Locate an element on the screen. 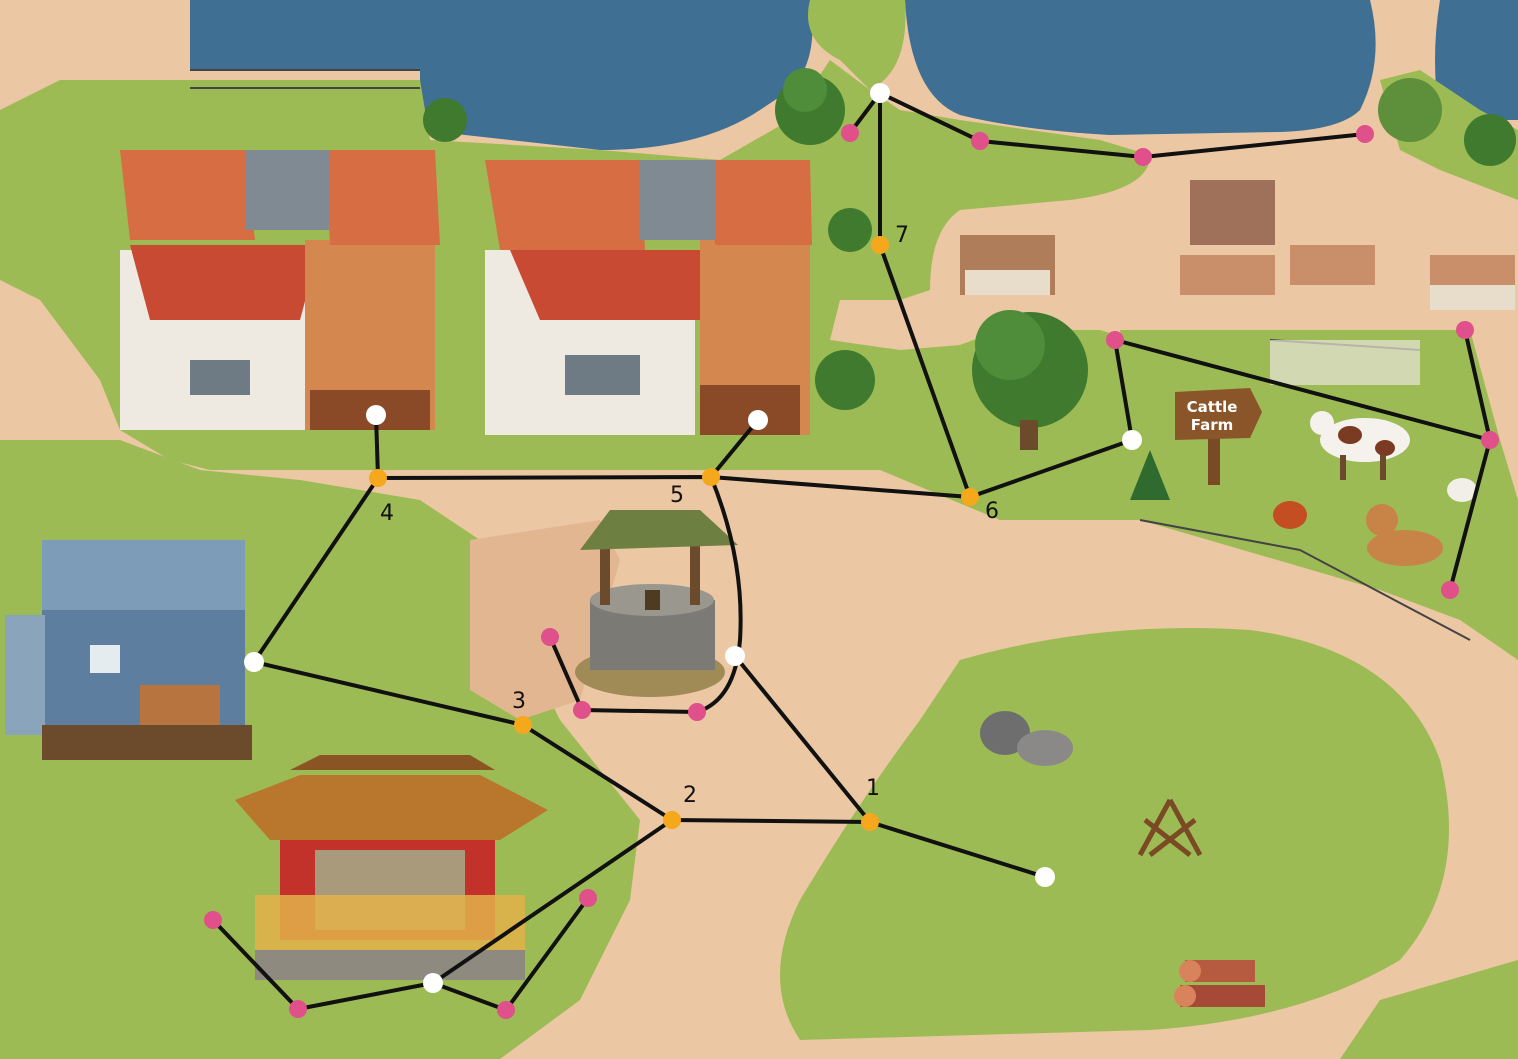 Image resolution: width=1518 pixels, height=1059 pixels. well-icon is located at coordinates (656, 603).